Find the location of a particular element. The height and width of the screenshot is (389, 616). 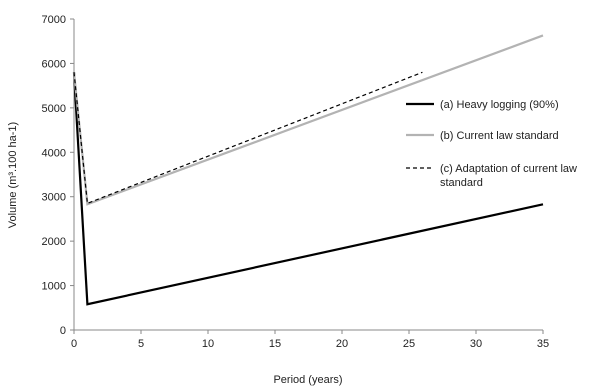

y-tick-label: 1000 is located at coordinates (54, 287).